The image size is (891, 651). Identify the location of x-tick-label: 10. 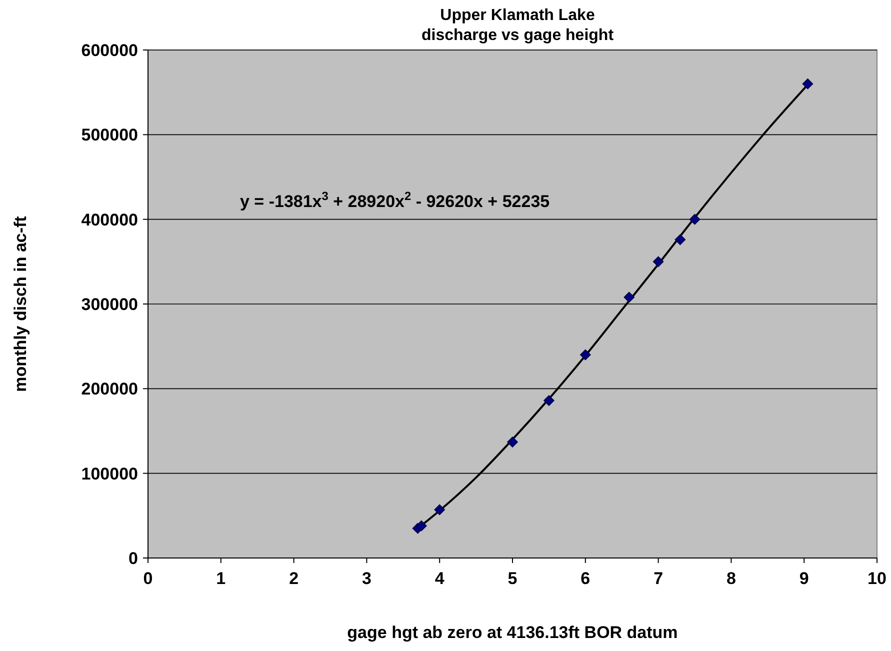
(877, 578).